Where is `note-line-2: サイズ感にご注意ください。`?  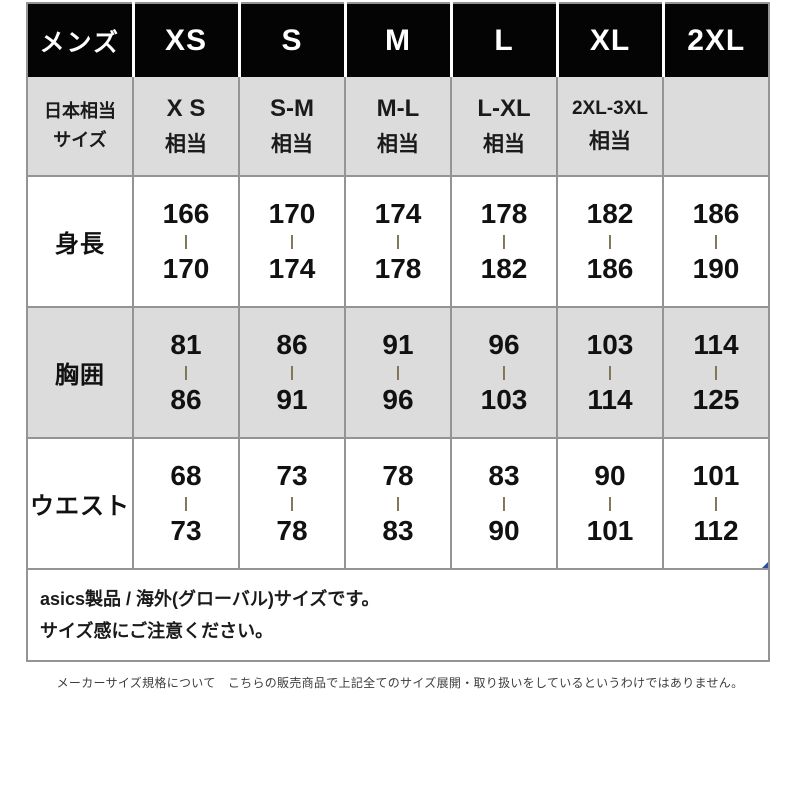 note-line-2: サイズ感にご注意ください。 is located at coordinates (157, 631).